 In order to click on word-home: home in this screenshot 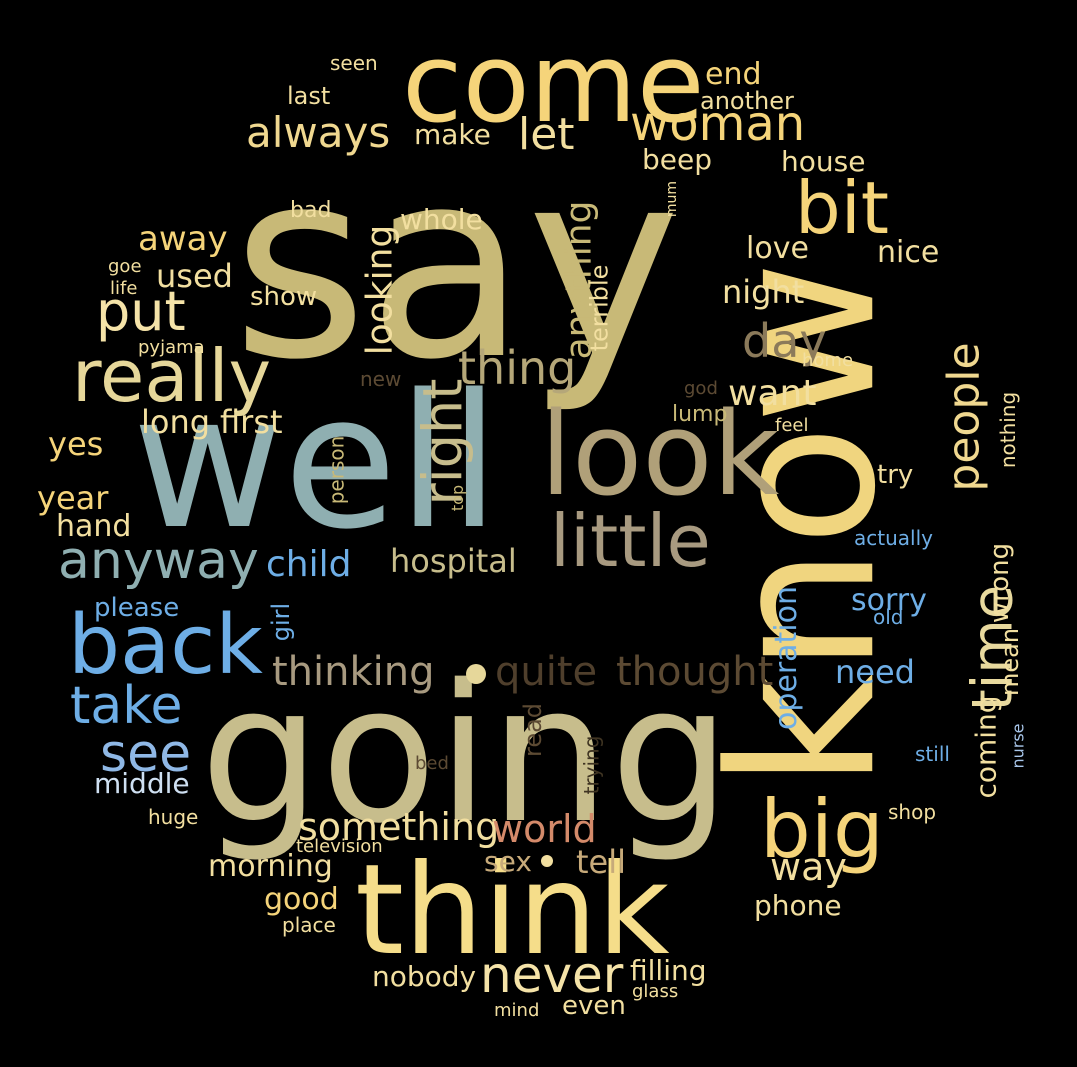, I will do `click(828, 360)`.